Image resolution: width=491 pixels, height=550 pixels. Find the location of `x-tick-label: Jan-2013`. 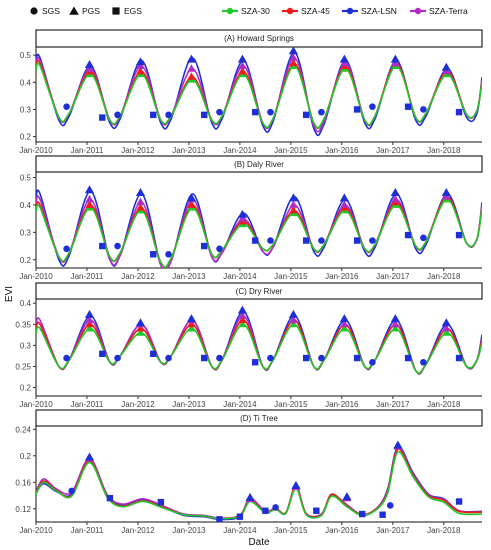

x-tick-label: Jan-2013 is located at coordinates (189, 276).